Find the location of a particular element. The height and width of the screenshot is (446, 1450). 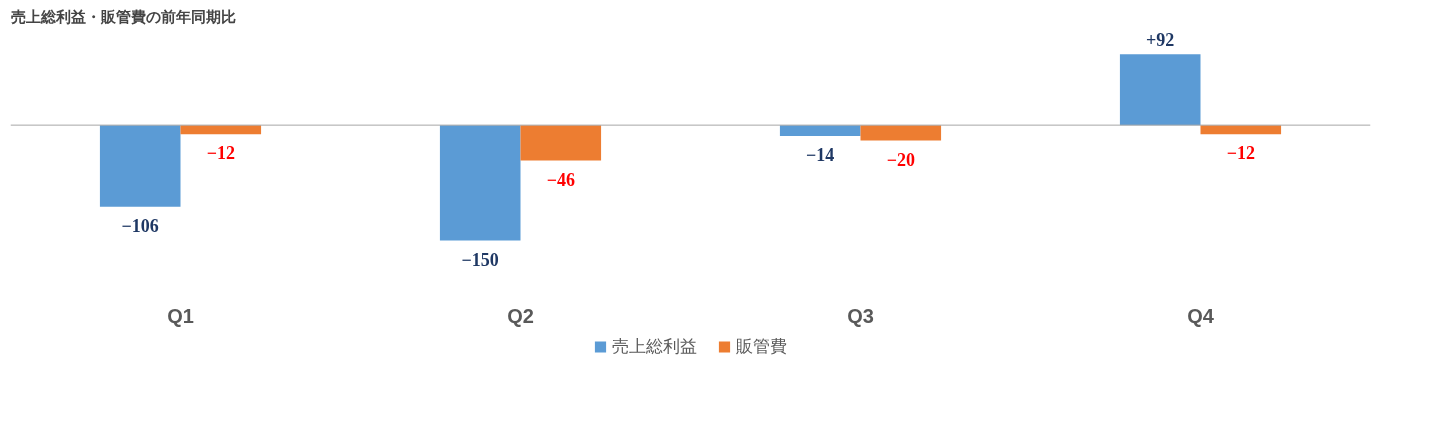

data-label: −14 is located at coordinates (820, 154).